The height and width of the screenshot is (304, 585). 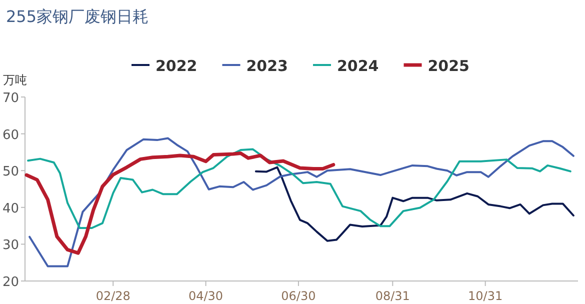 What do you see at coordinates (485, 296) in the screenshot?
I see `x-tick-label: 10/31` at bounding box center [485, 296].